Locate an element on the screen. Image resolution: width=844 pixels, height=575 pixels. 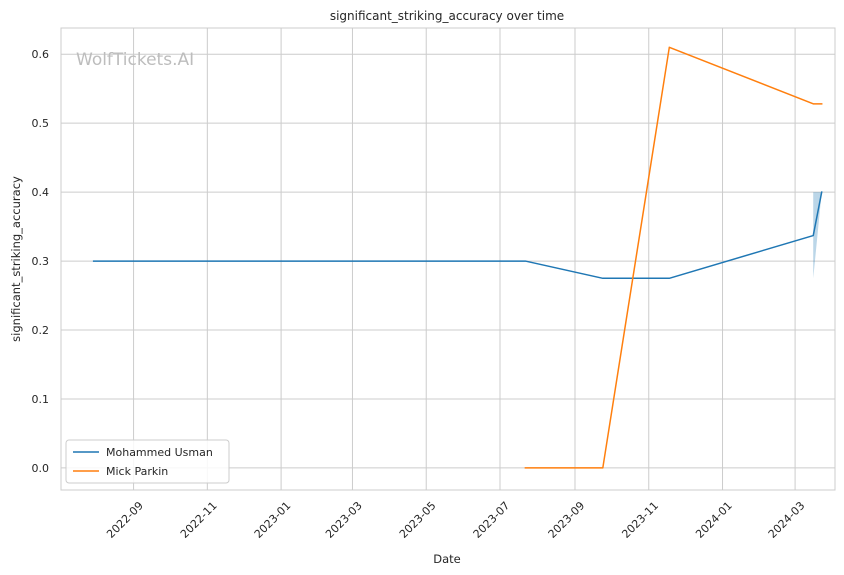
y-tick-label: 0.6 is located at coordinates (41, 54).